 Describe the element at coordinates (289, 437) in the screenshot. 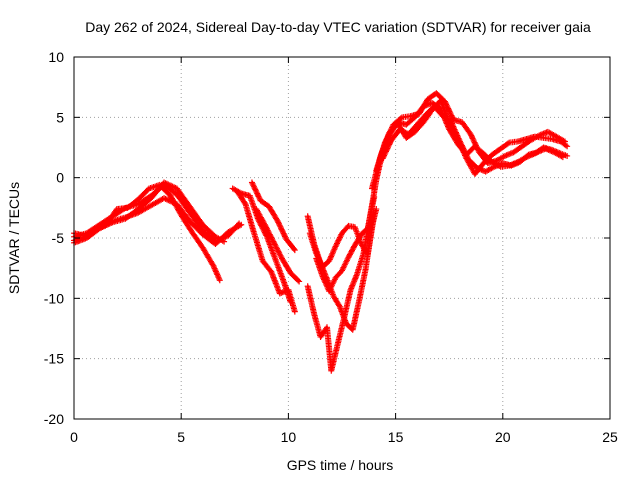

I see `x-tick-label: 10` at that location.